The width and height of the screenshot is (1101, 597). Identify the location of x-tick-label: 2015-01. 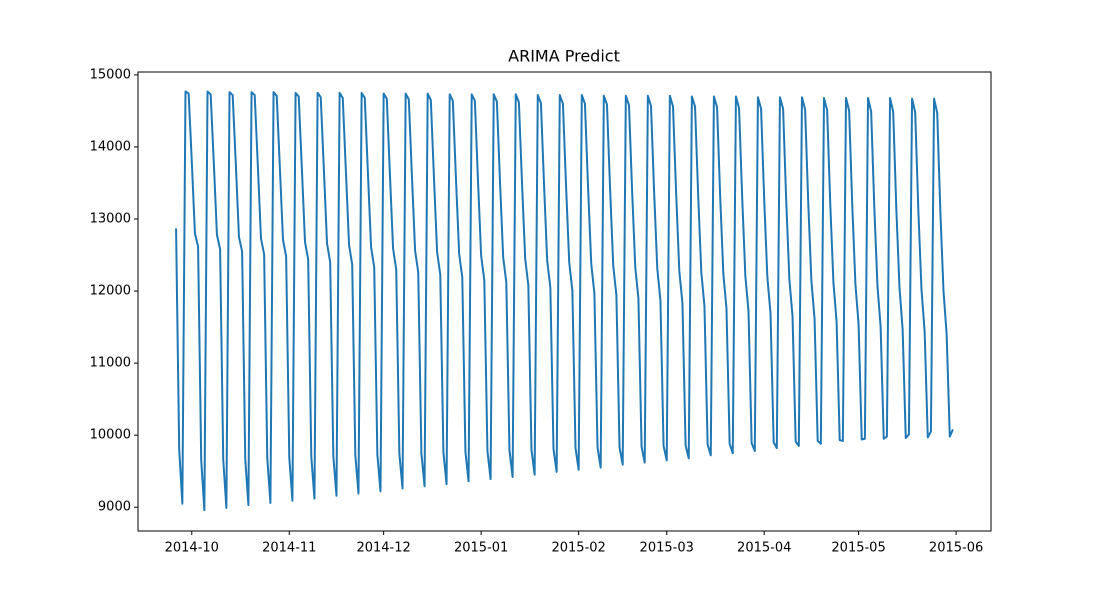
(481, 548).